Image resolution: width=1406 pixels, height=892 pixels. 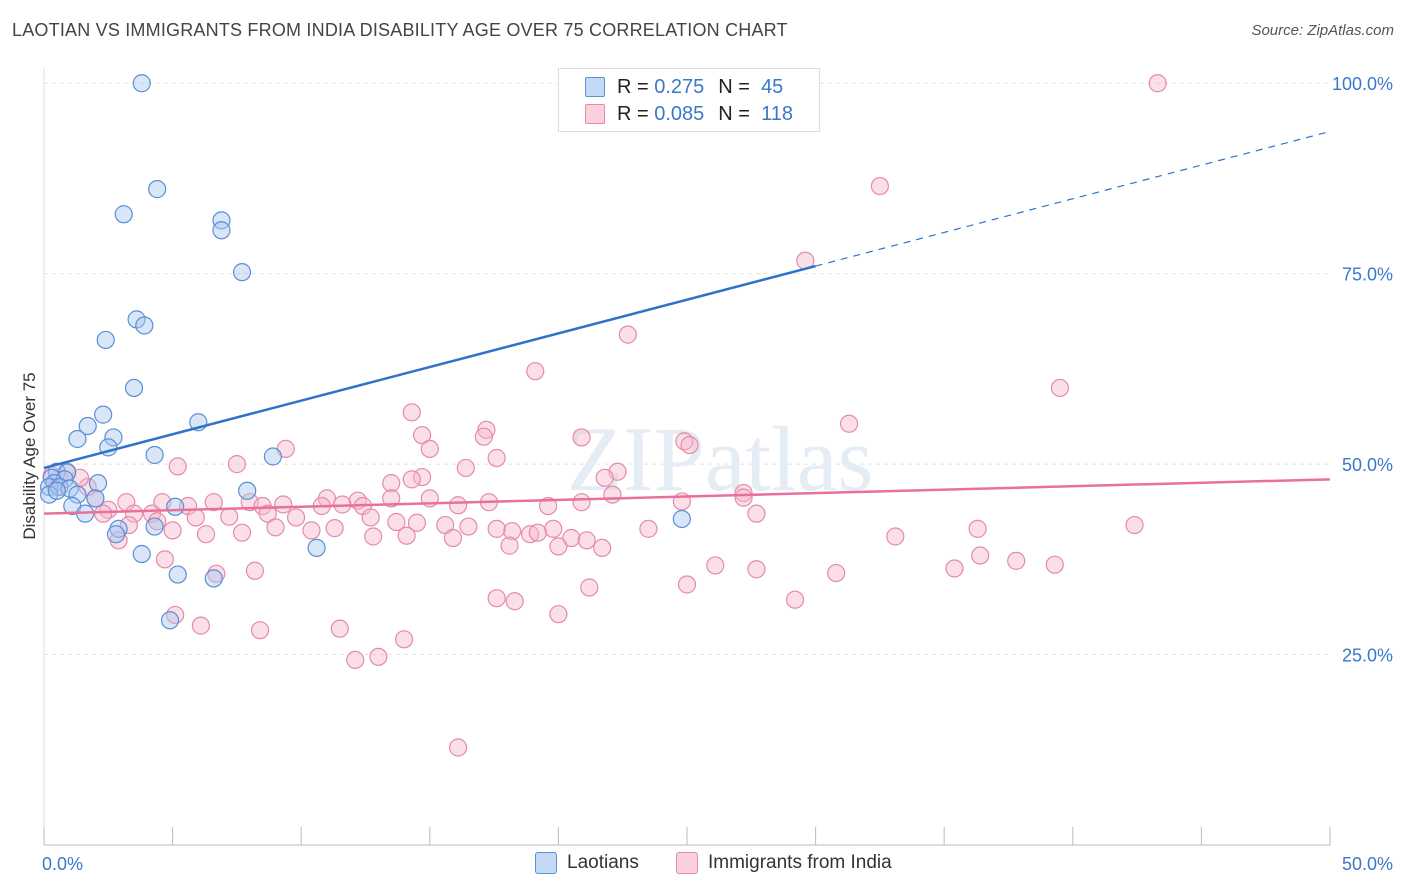 What do you see at coordinates (1073, 198) in the screenshot?
I see `laotians-trend-extension` at bounding box center [1073, 198].